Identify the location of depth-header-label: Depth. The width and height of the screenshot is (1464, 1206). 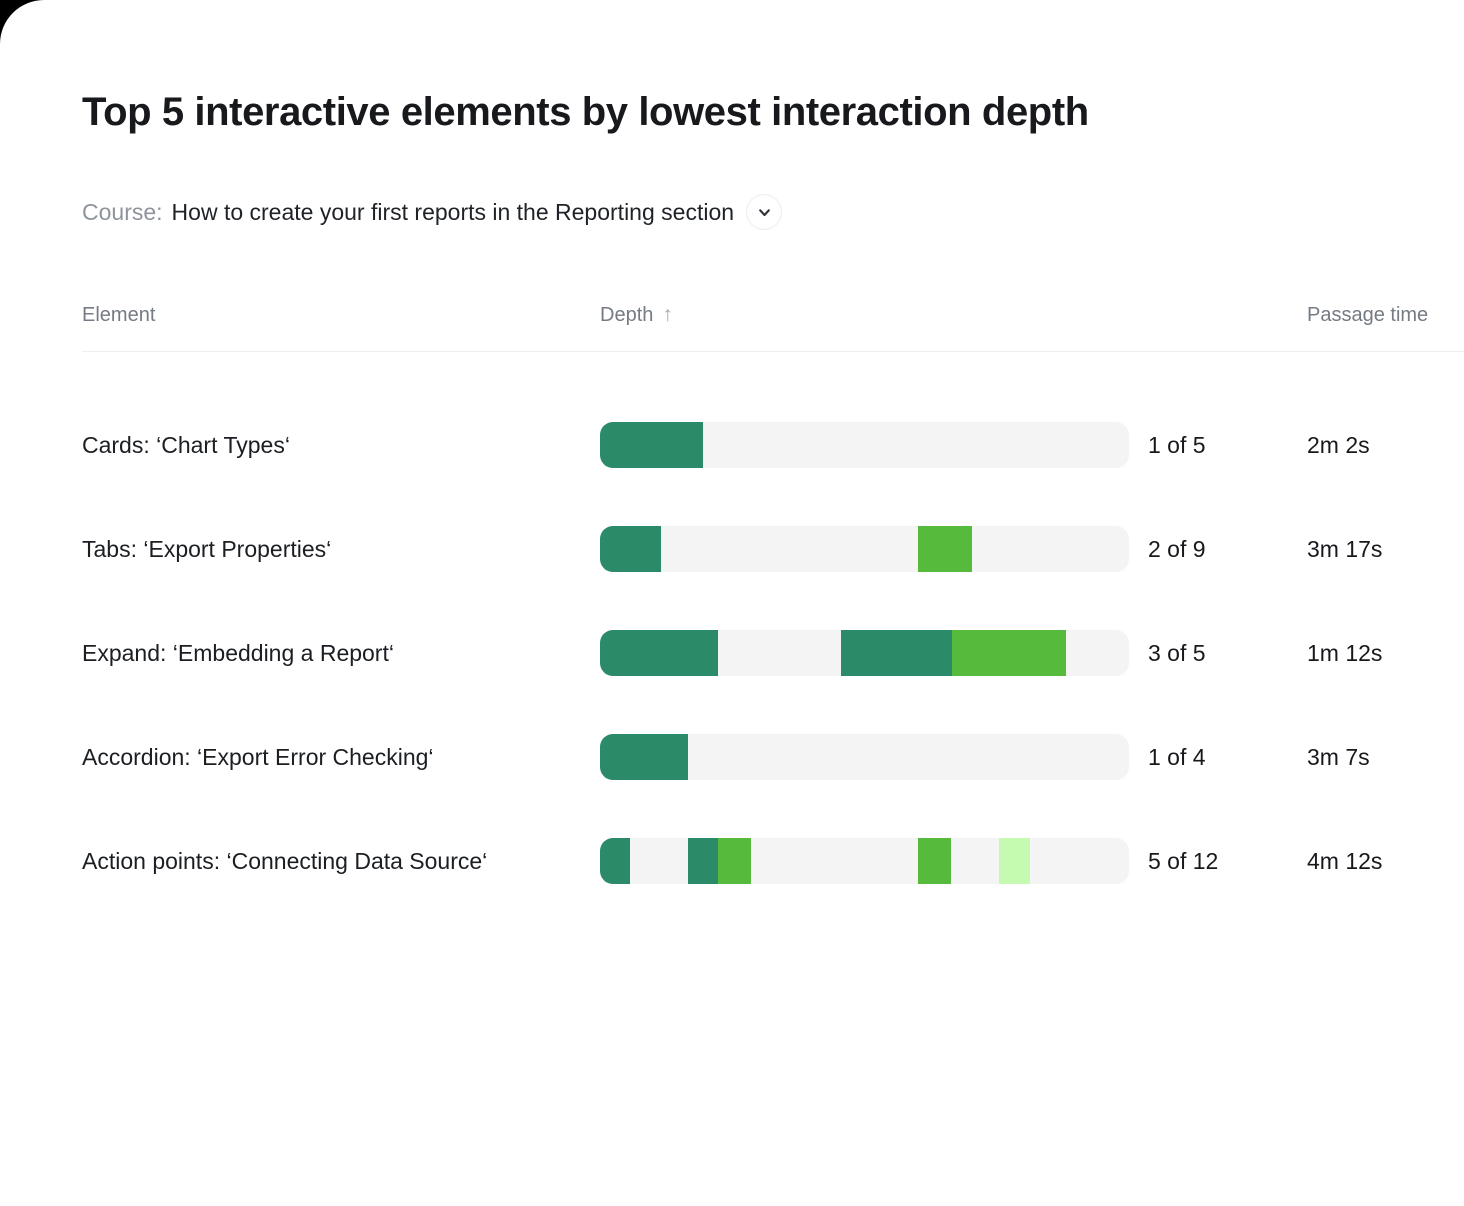
(627, 314).